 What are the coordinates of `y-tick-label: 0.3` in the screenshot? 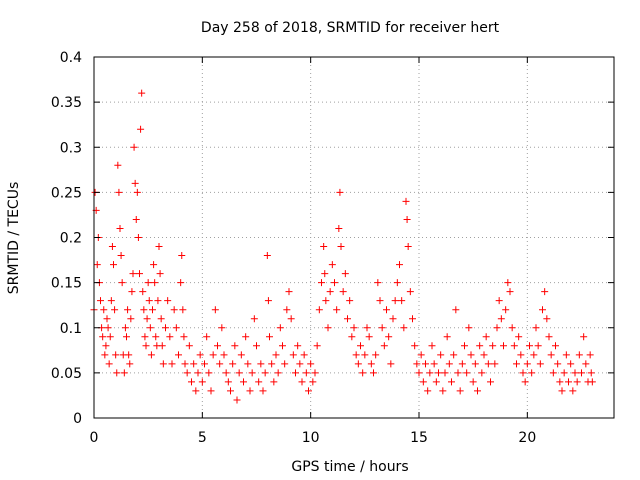 It's located at (71, 148).